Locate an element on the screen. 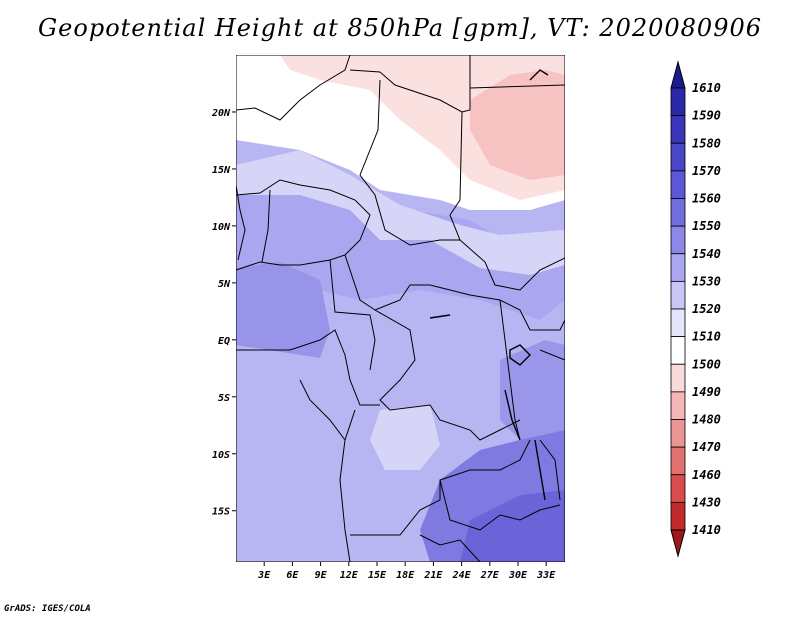 This screenshot has width=800, height=618. field-southeast-deep is located at coordinates (512, 526).